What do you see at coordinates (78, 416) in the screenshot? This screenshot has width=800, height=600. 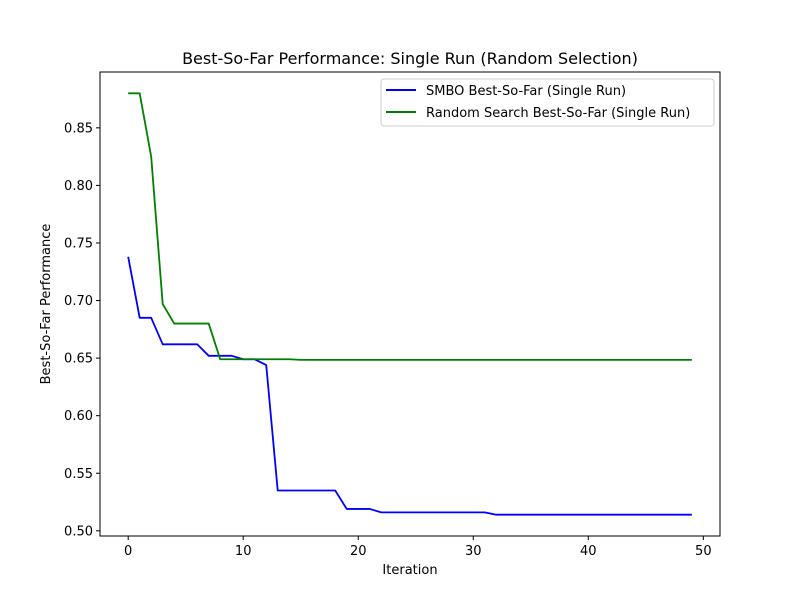 I see `y-tick-label: 0.60` at bounding box center [78, 416].